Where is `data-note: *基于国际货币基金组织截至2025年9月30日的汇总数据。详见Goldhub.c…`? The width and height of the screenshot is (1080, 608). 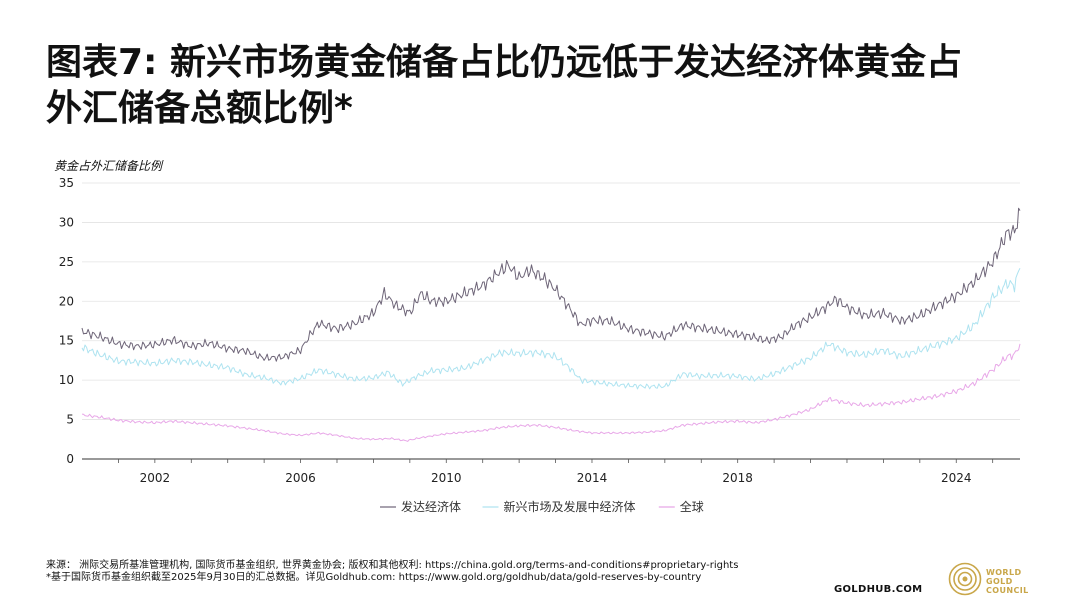 data-note: *基于国际货币基金组织截至2025年9月30日的汇总数据。详见Goldhub.c… is located at coordinates (374, 577).